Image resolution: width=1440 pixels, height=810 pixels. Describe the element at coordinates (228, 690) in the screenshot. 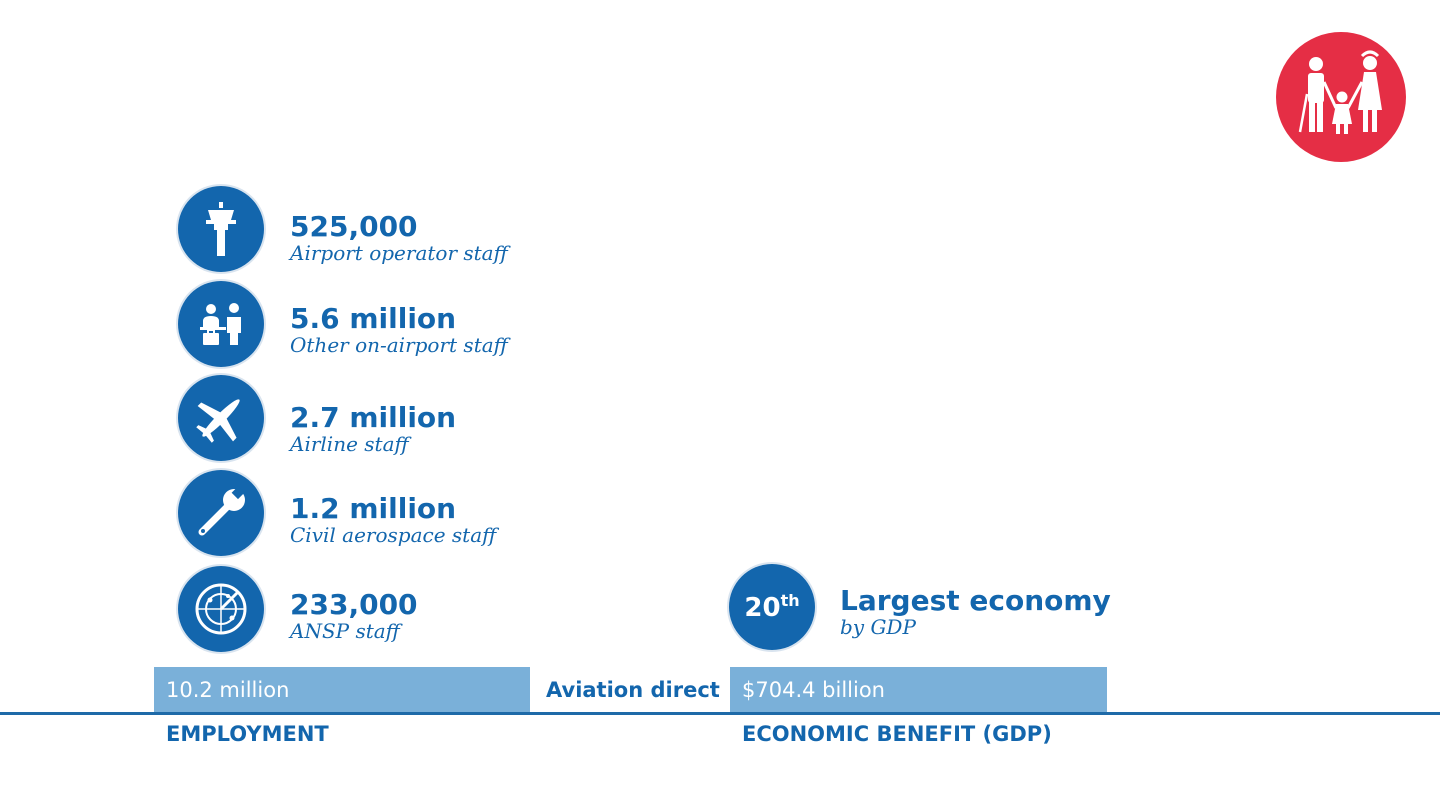

I see `employment-total: 10.2 million` at that location.